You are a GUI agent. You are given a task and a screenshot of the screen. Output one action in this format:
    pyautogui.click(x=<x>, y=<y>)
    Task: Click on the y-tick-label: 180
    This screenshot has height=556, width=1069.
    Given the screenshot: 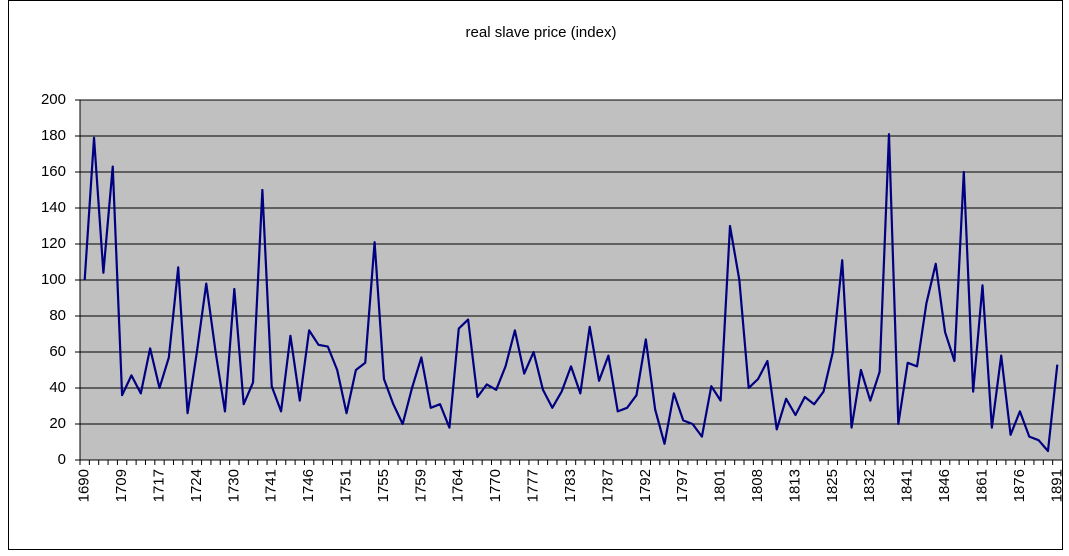 What is the action you would take?
    pyautogui.click(x=53, y=135)
    